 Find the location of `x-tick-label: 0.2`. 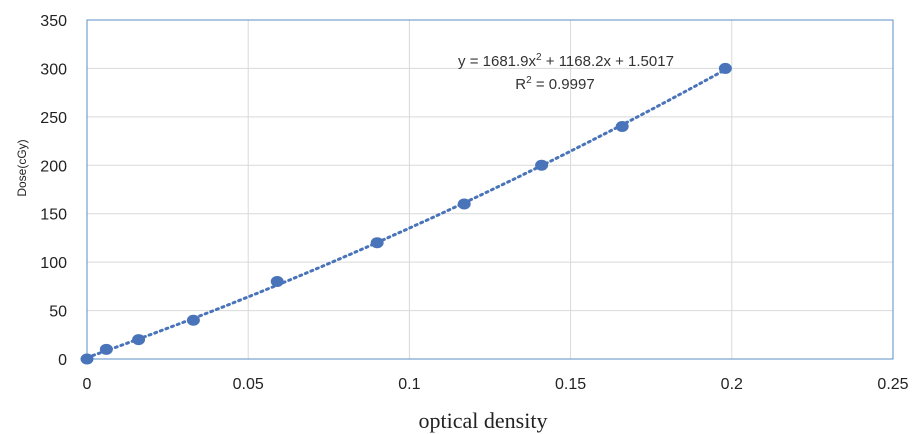

x-tick-label: 0.2 is located at coordinates (732, 384).